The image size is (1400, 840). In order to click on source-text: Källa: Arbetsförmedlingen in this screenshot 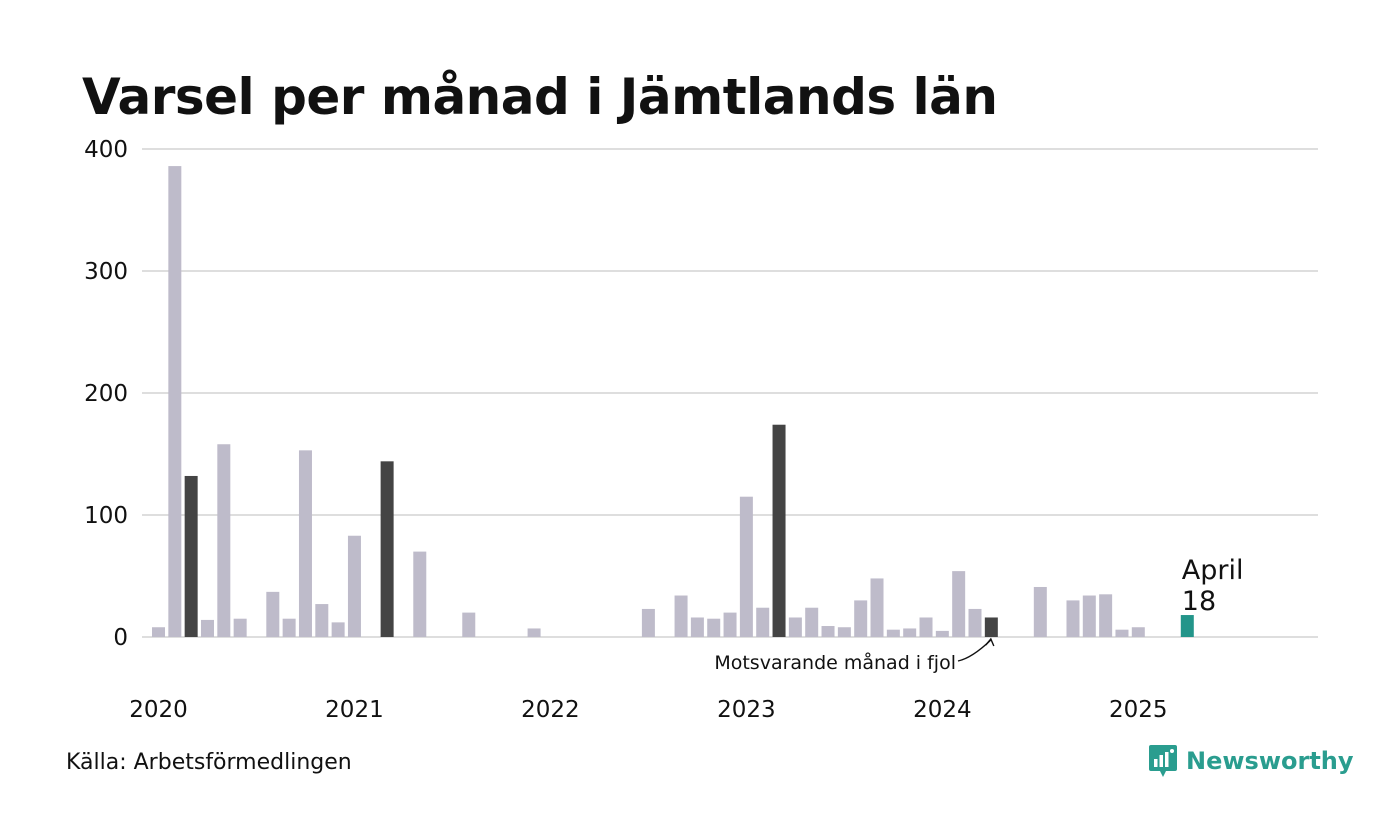, I will do `click(209, 762)`.